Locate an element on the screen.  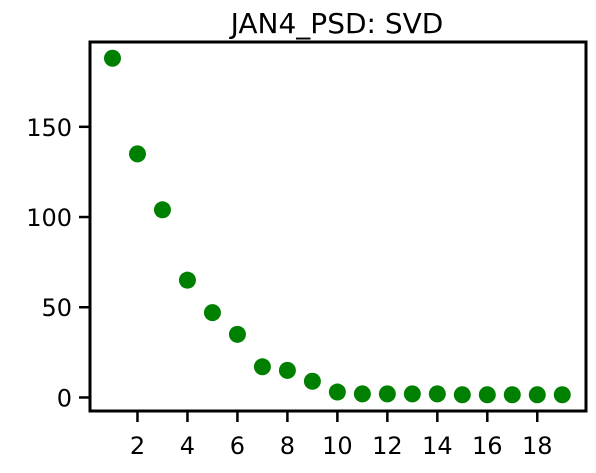
y-tick-label: 150 is located at coordinates (49, 128).